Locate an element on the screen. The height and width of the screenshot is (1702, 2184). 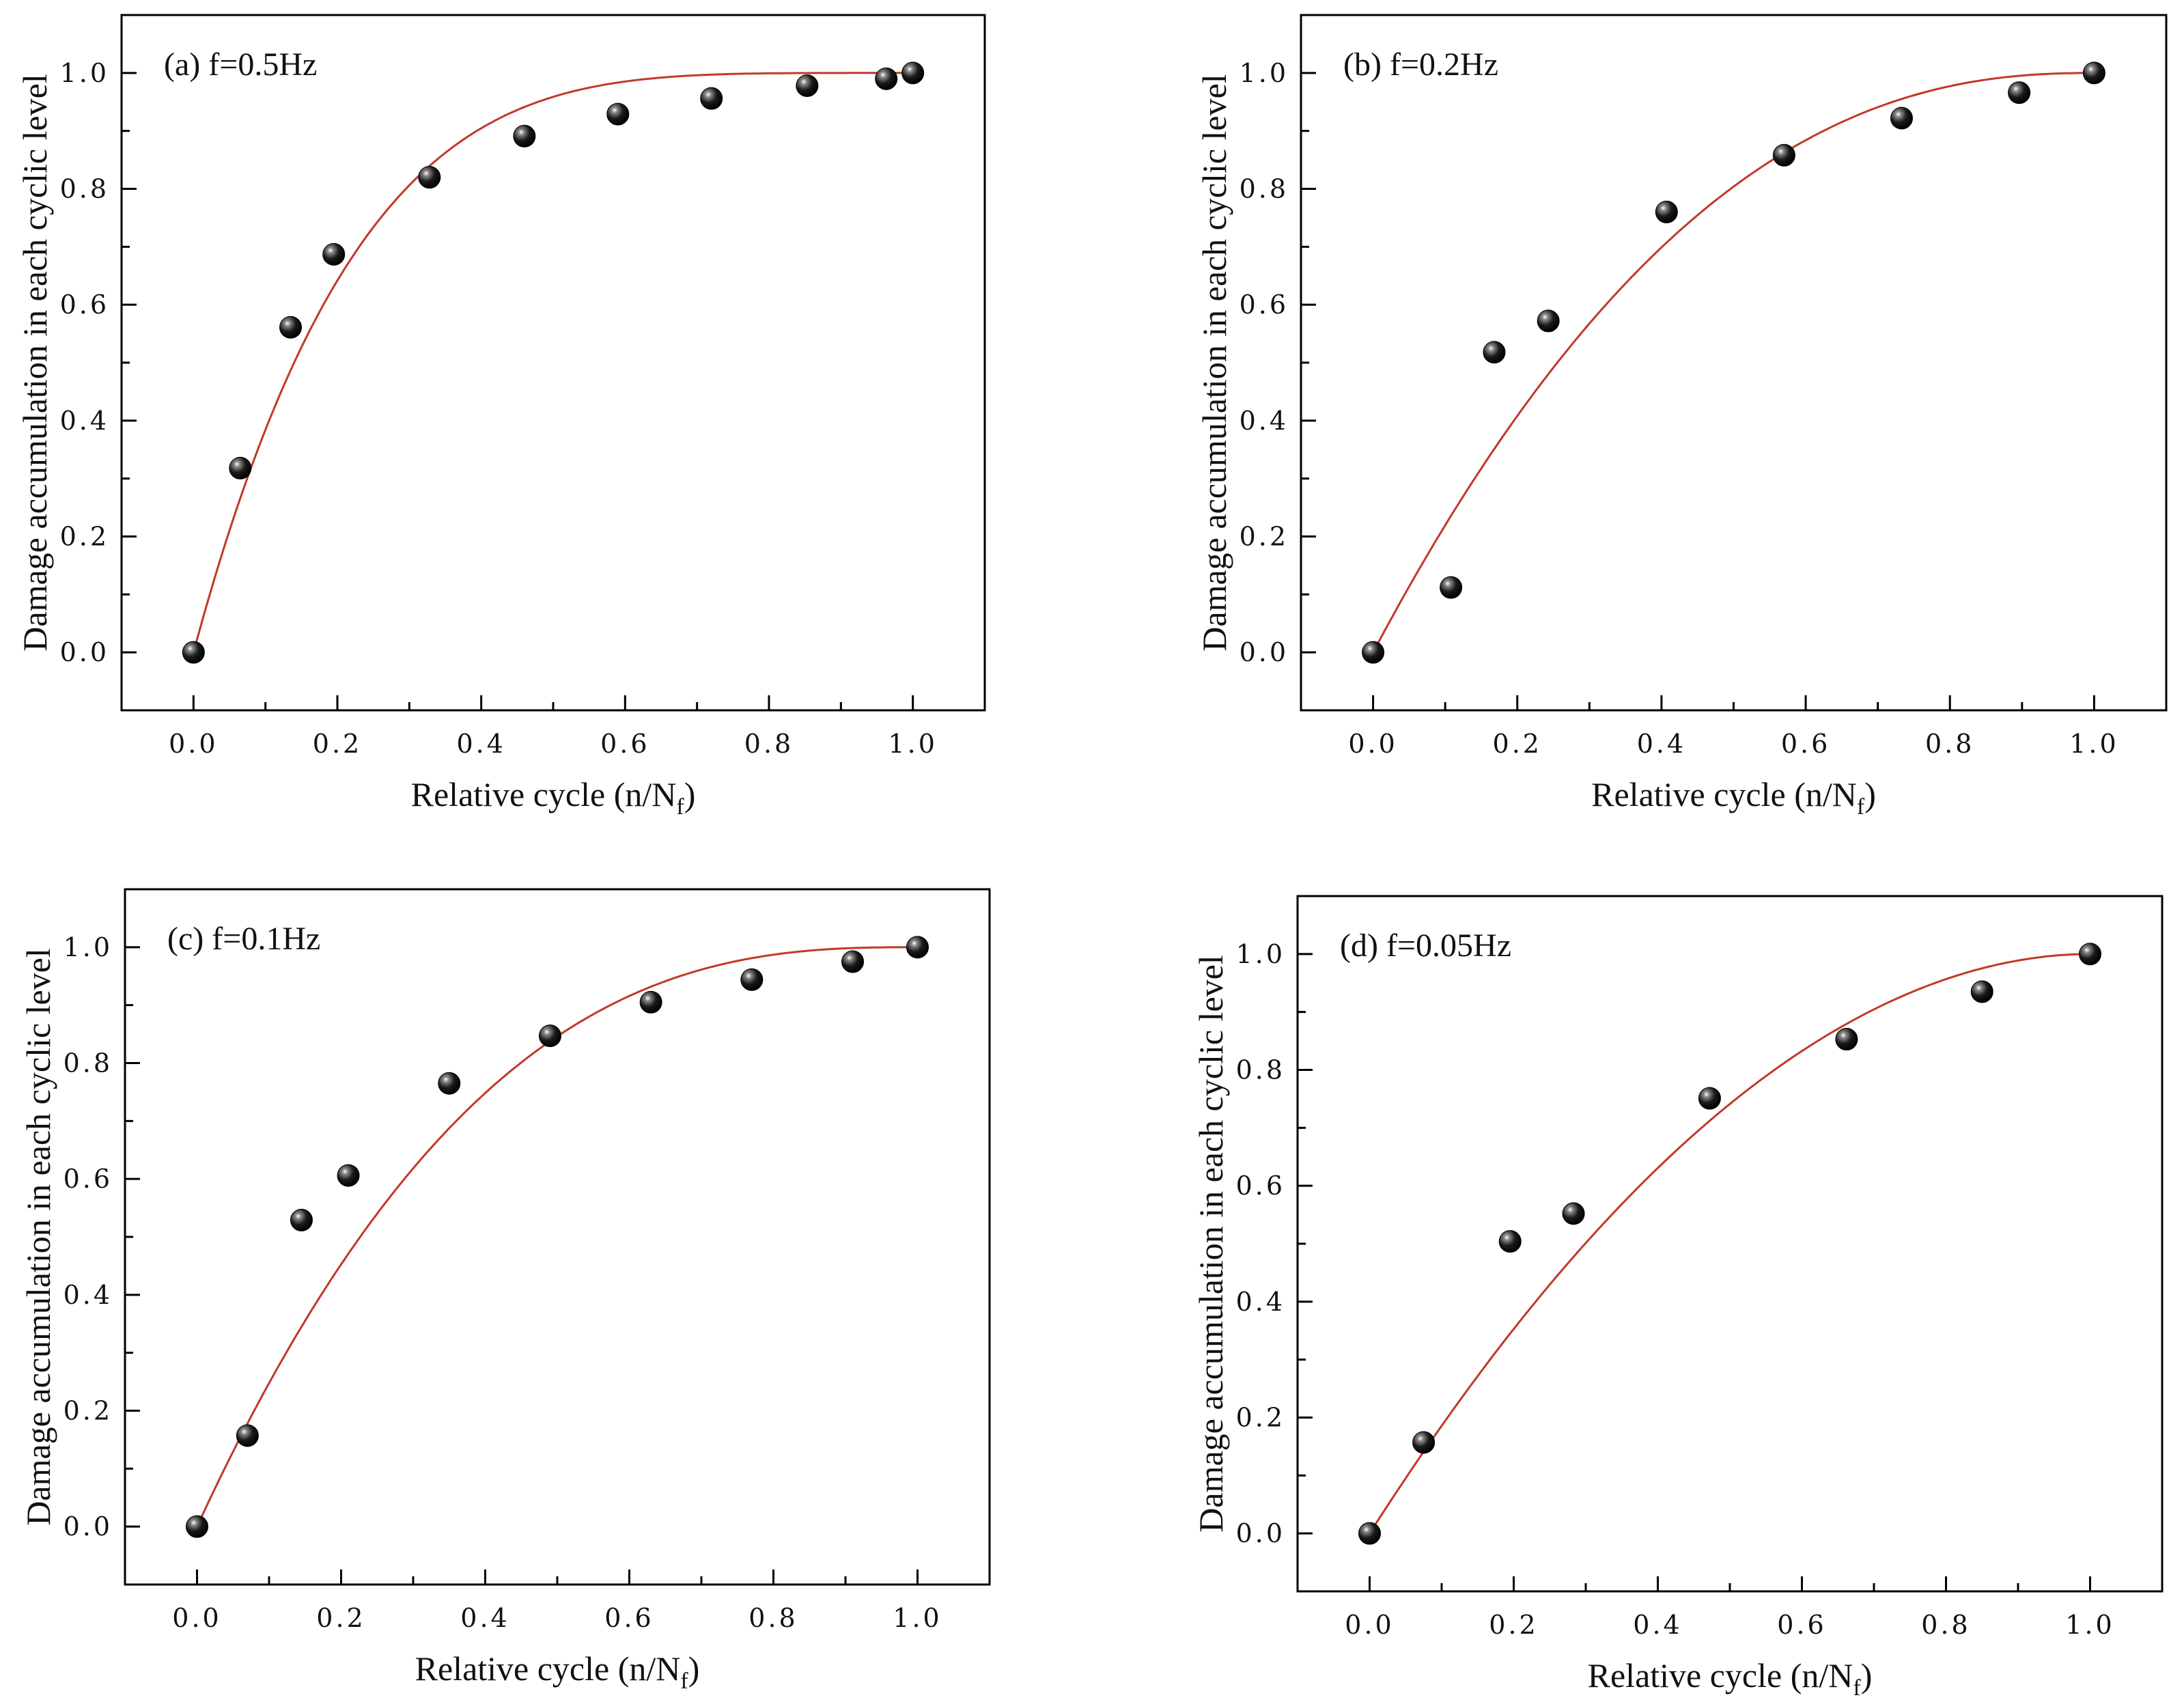
fit-curve is located at coordinates (552, 362).